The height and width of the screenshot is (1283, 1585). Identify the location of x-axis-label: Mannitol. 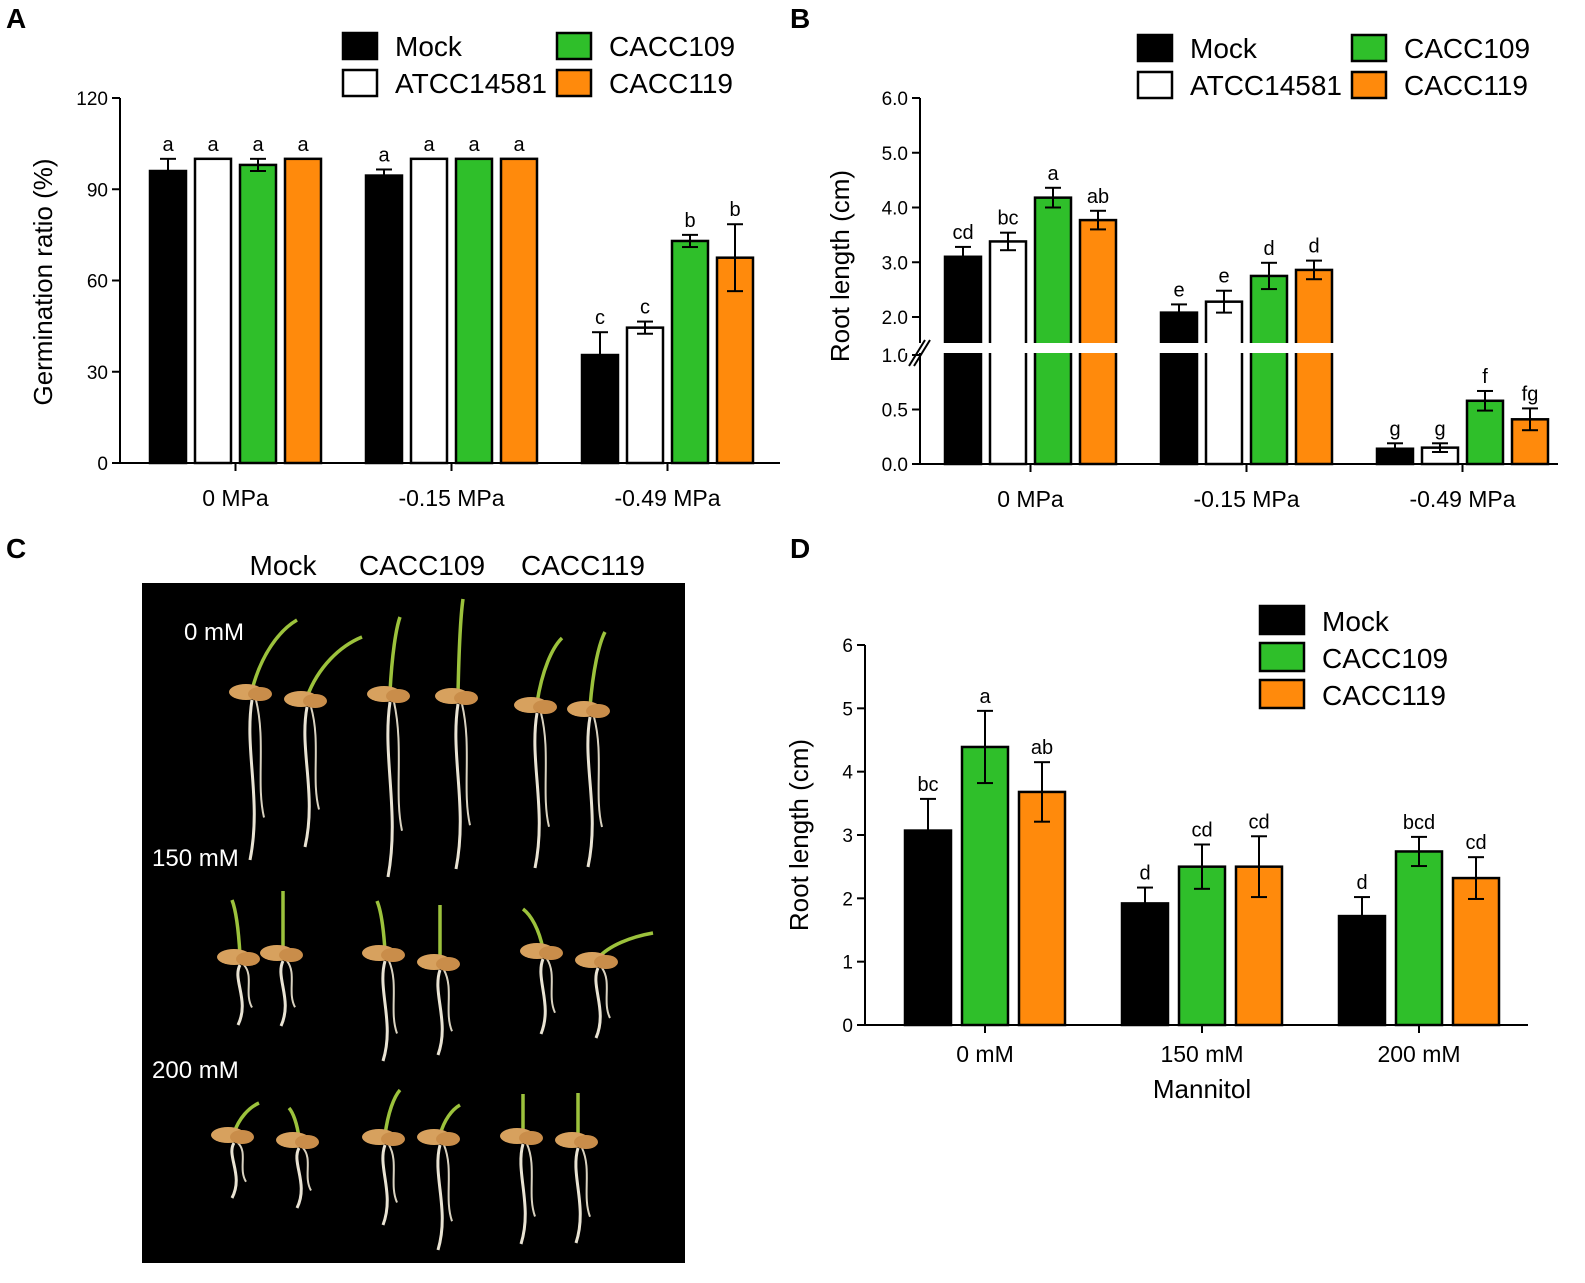
(1202, 1089).